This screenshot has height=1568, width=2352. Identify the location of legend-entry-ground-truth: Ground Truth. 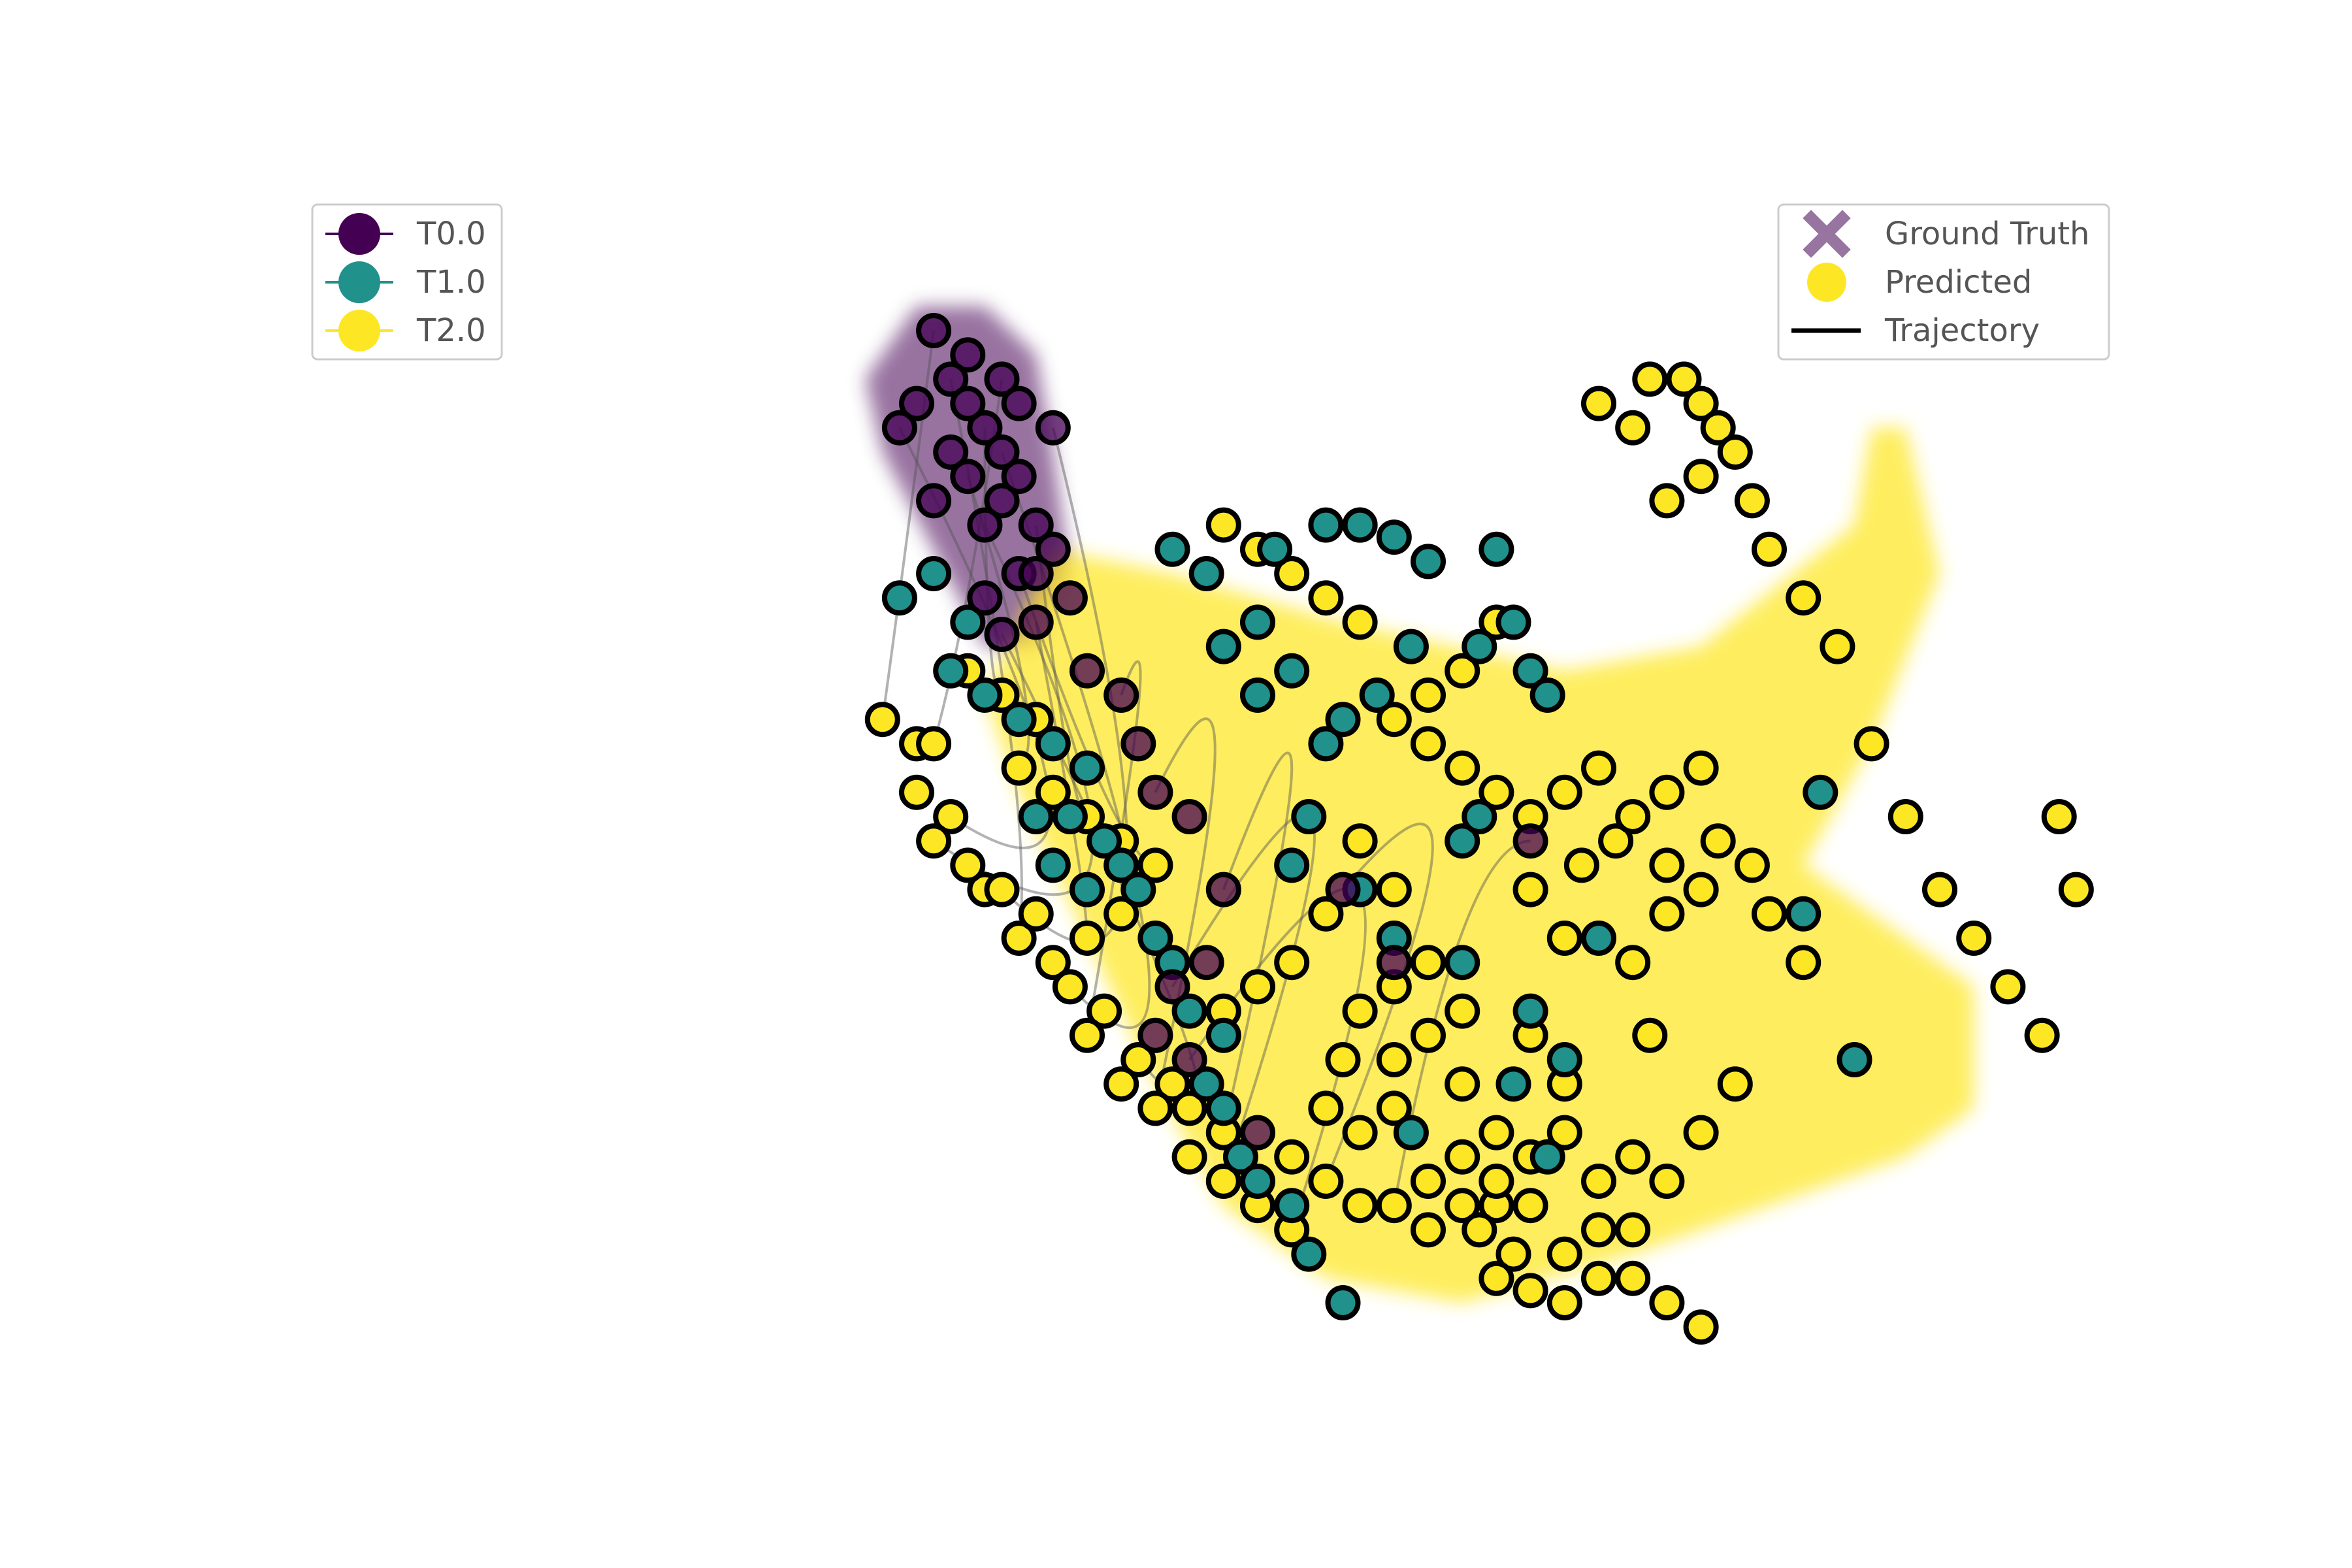
(1946, 234).